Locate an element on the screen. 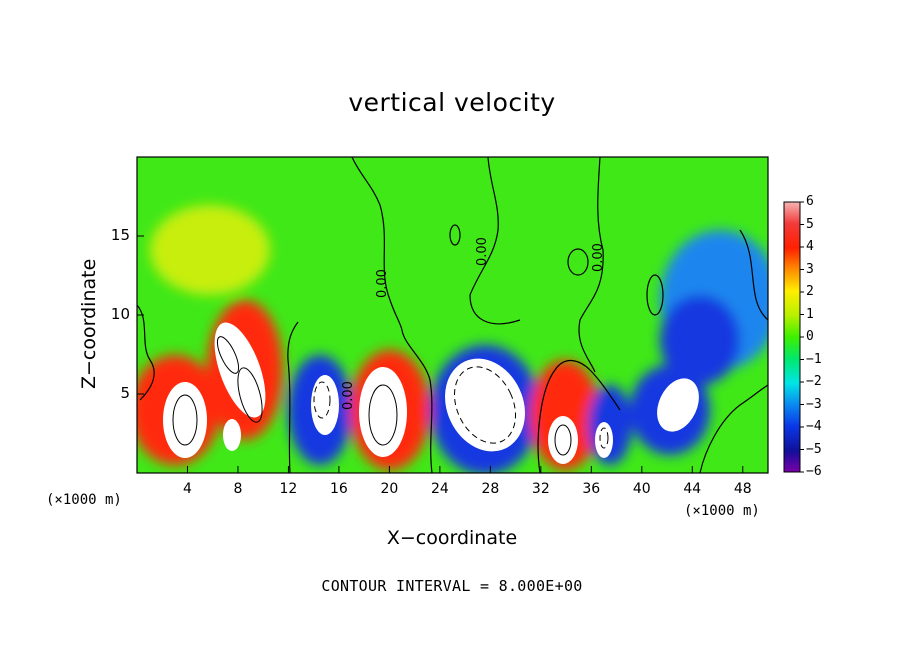 This screenshot has width=904, height=654. colorbar-tick-label: −6 is located at coordinates (814, 471).